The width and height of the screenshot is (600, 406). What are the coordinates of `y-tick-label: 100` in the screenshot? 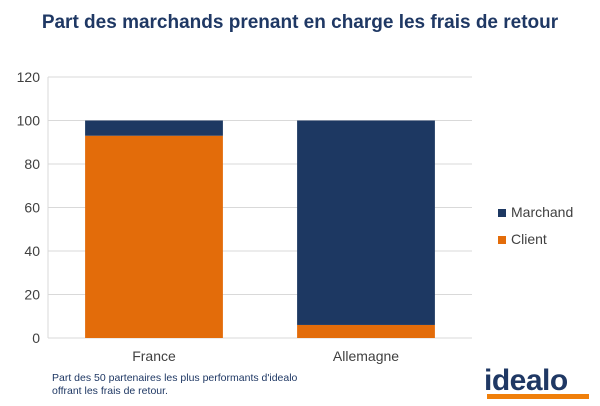 It's located at (29, 121).